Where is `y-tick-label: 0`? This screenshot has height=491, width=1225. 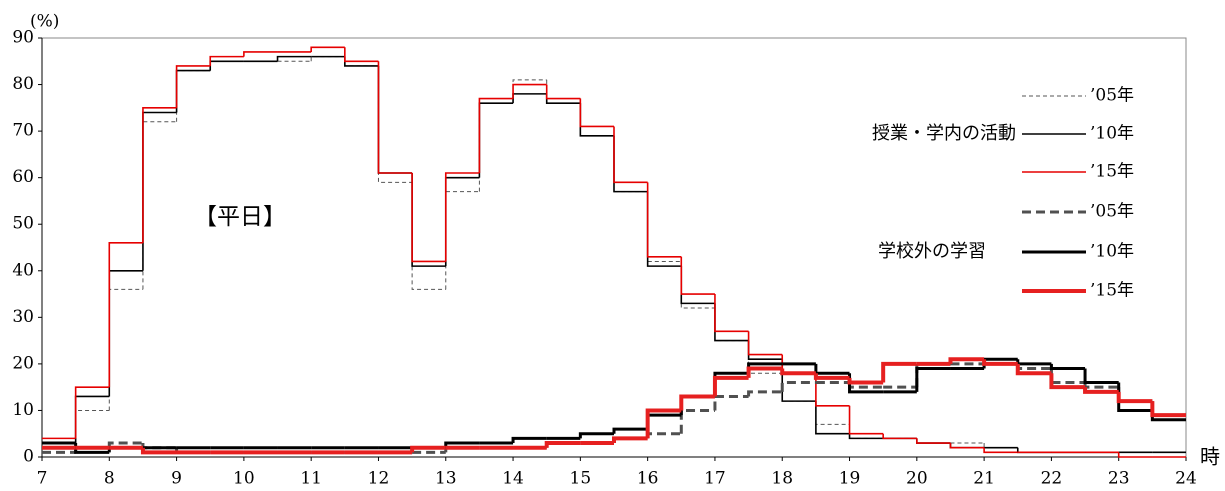
y-tick-label: 0 is located at coordinates (28, 457).